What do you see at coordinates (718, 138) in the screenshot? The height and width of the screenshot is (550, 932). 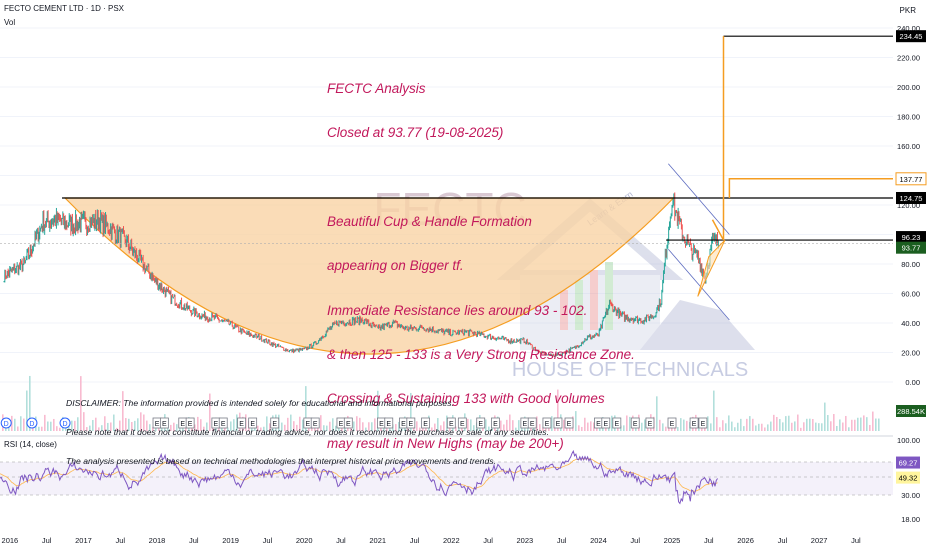 I see `target-projection-major` at bounding box center [718, 138].